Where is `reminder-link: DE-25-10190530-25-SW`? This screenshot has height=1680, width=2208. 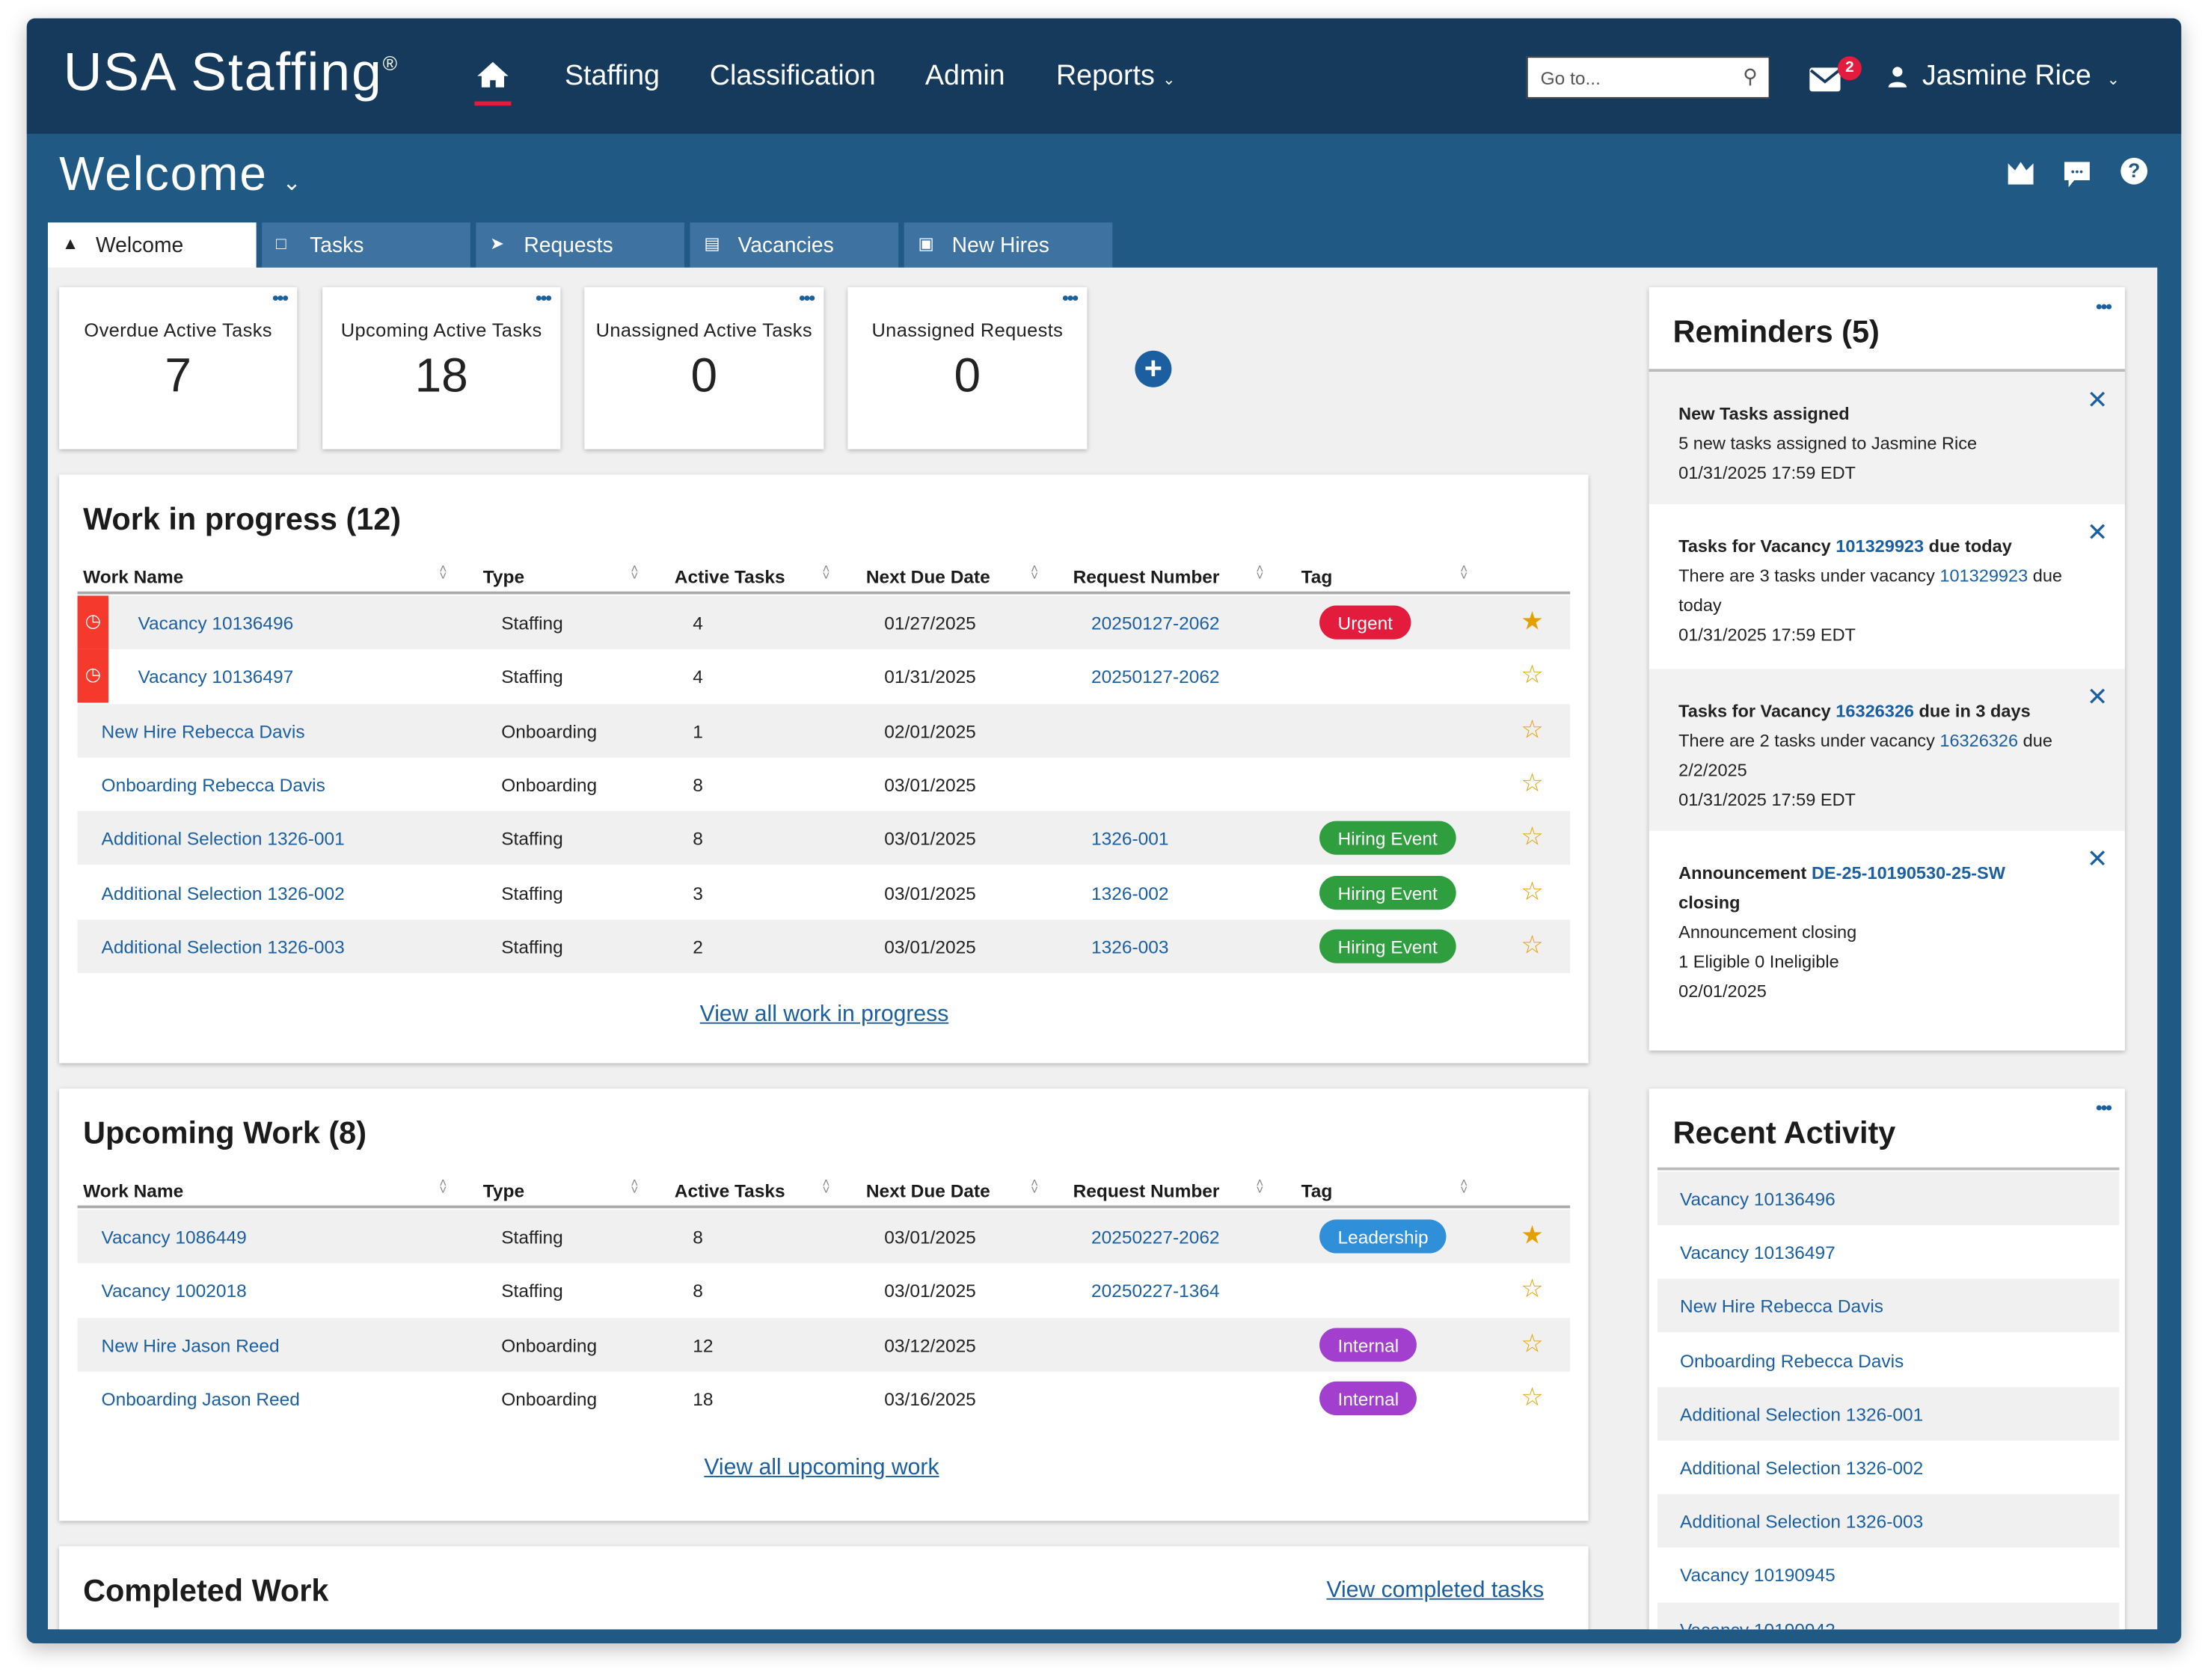
reminder-link: DE-25-10190530-25-SW is located at coordinates (1908, 873).